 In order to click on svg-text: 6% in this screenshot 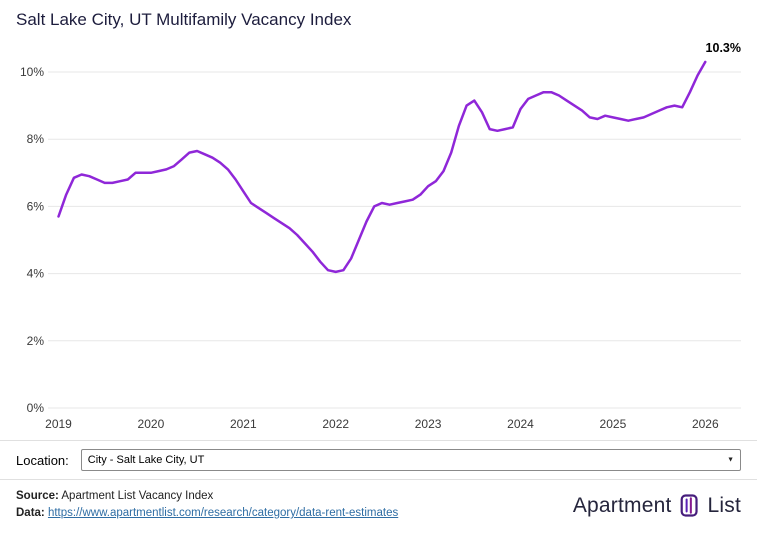, I will do `click(36, 206)`.